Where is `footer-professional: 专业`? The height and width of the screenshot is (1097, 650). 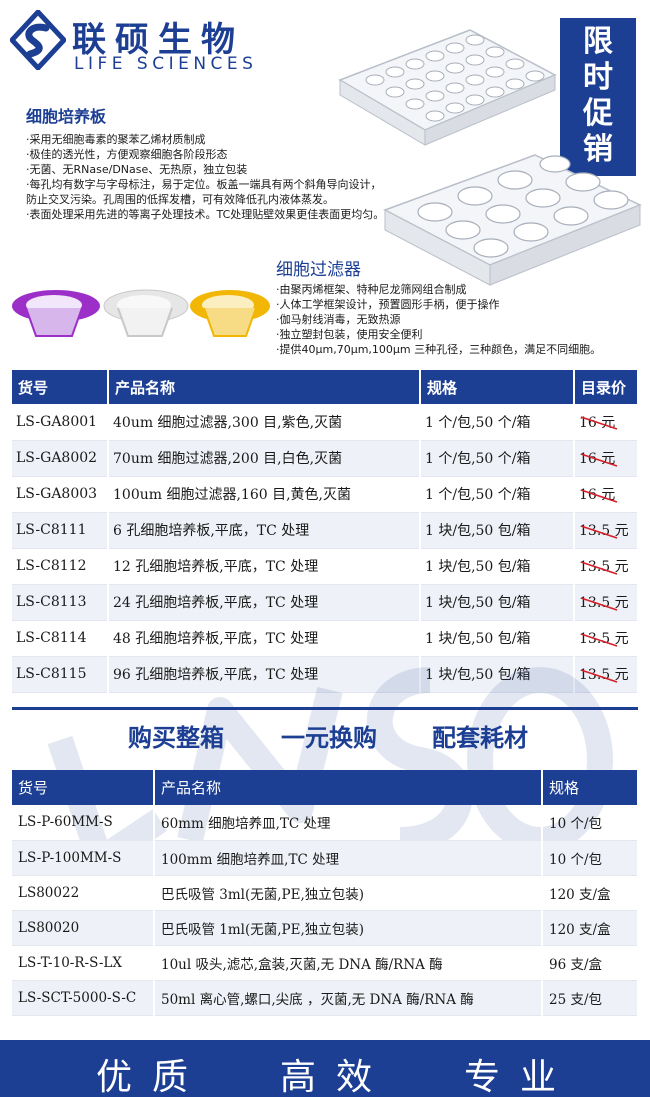 footer-professional: 专业 is located at coordinates (520, 1077).